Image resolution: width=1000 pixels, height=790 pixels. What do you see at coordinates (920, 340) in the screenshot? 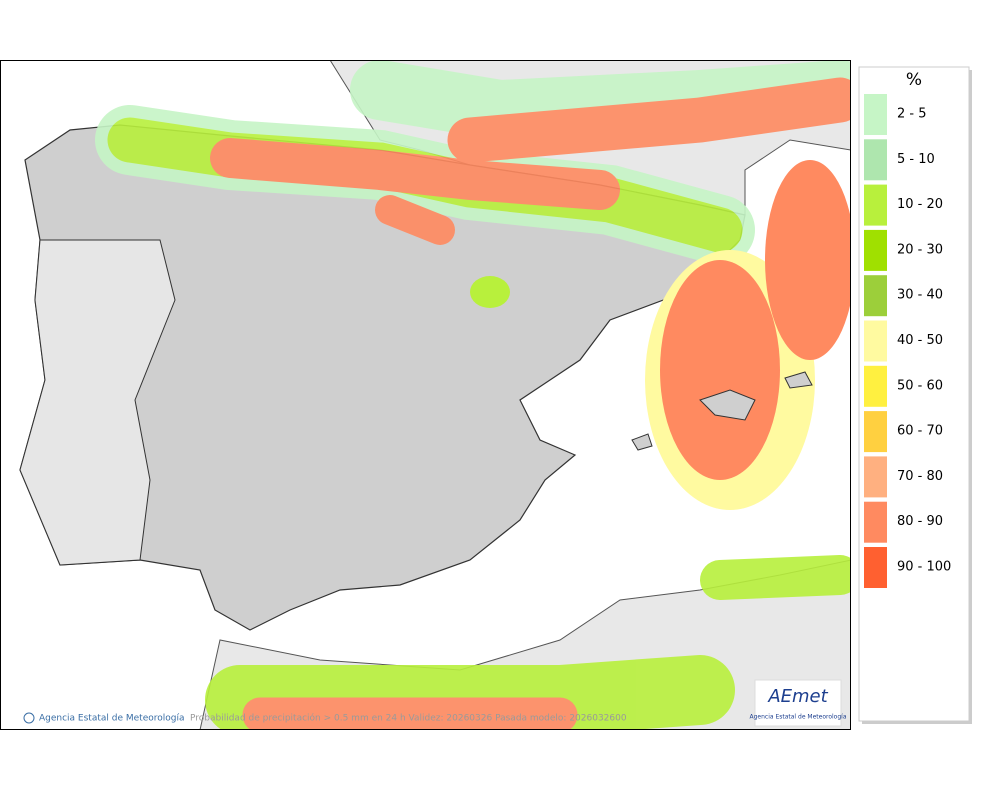
I see `legend-label: 40 - 50` at bounding box center [920, 340].